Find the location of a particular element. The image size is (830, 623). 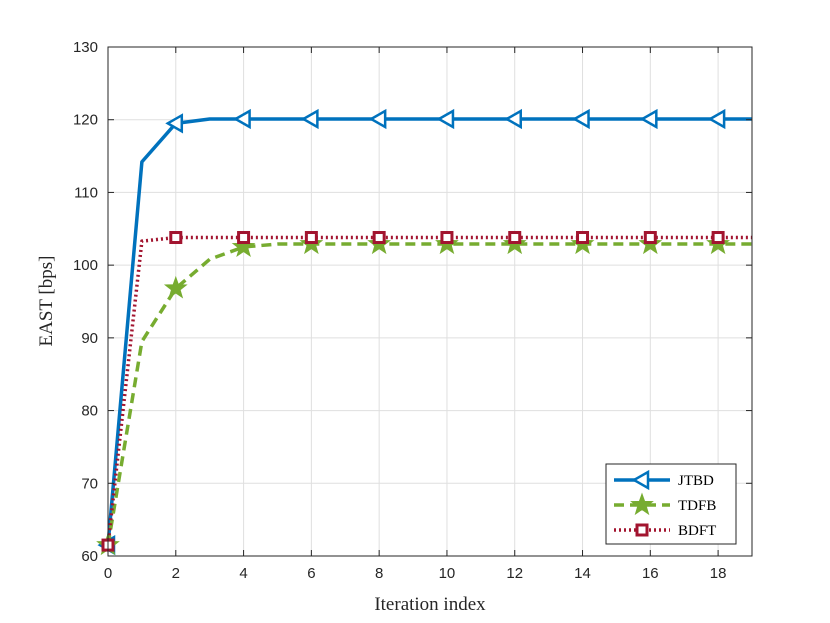

y-tick-label: 90 is located at coordinates (89, 338).